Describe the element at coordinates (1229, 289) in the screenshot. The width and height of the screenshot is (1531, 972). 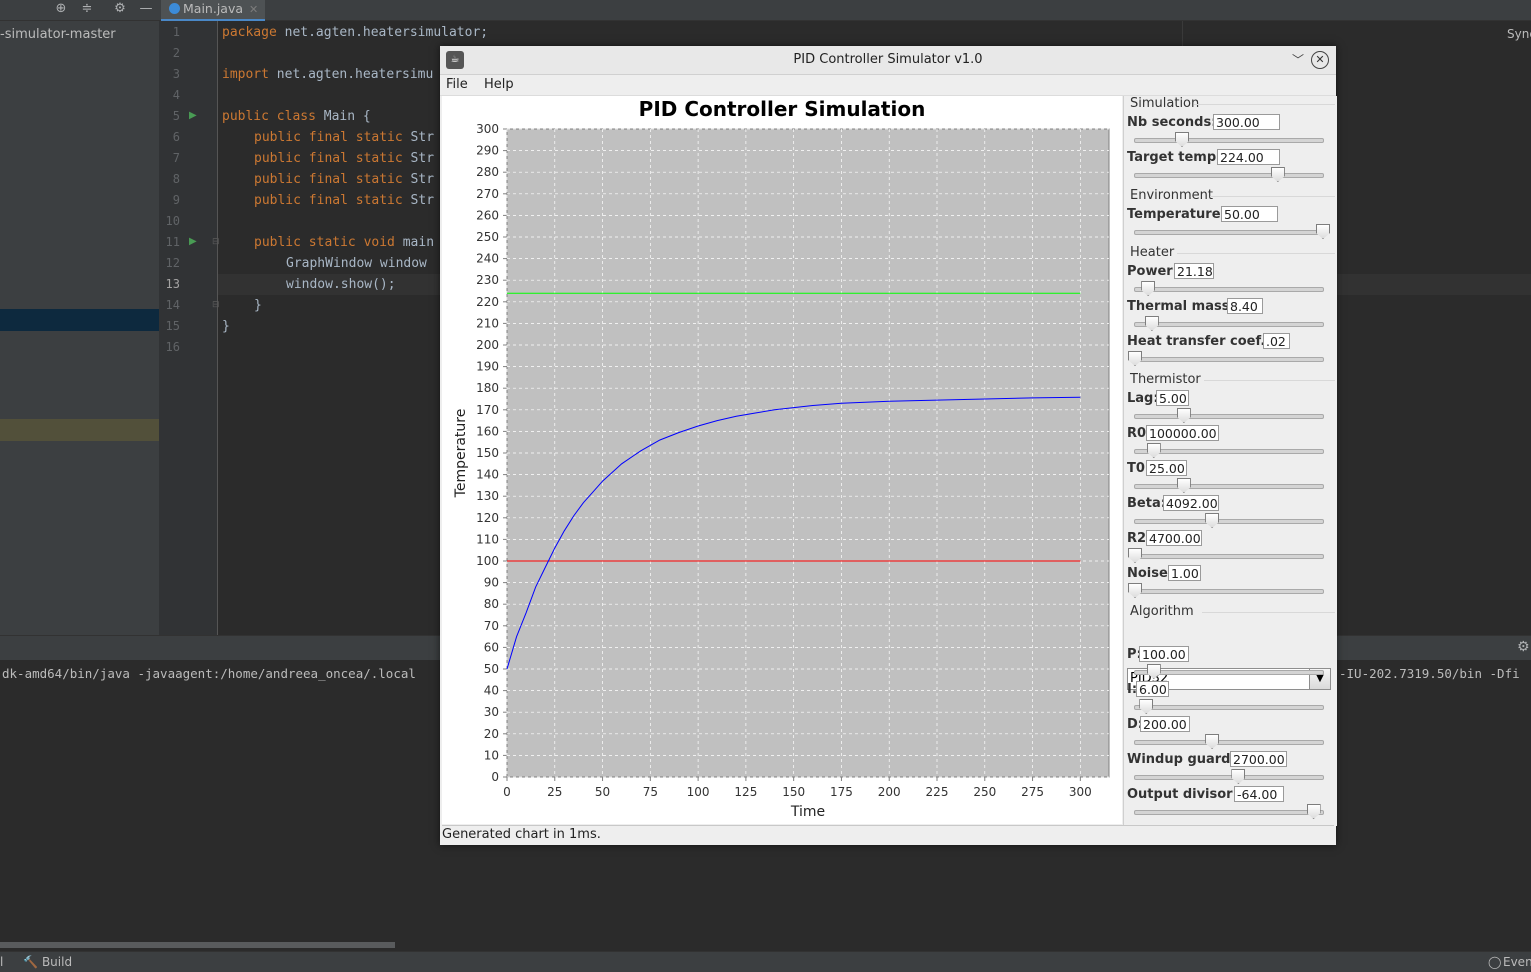
I see `power-slider` at that location.